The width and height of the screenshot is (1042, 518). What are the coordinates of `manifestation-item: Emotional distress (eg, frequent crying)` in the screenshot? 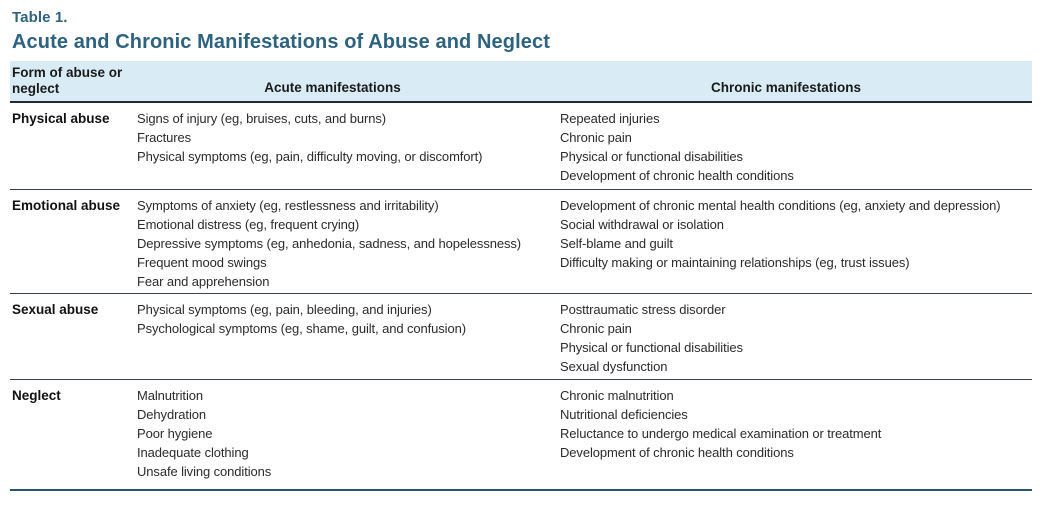 It's located at (248, 224).